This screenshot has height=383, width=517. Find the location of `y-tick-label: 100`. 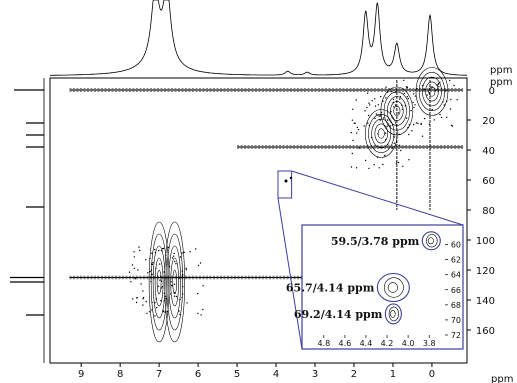

y-tick-label: 100 is located at coordinates (485, 241).